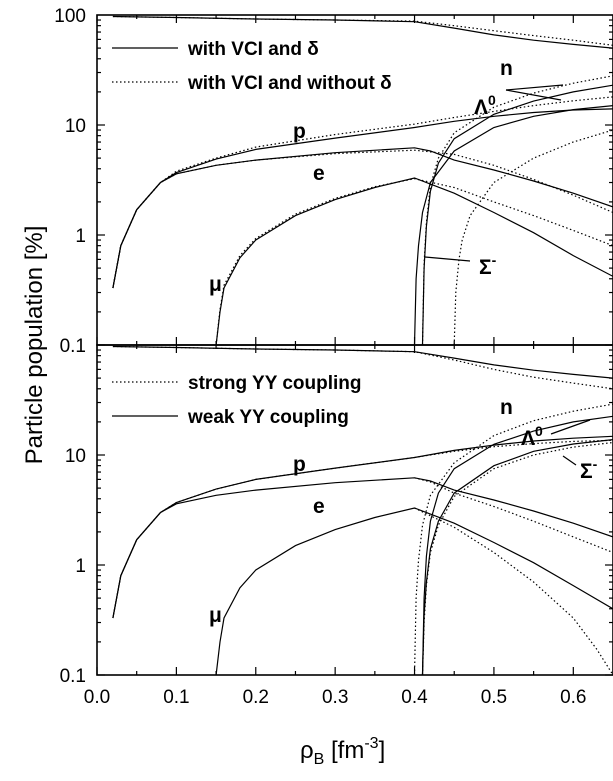  I want to click on xtick-0.5: 0.5, so click(494, 697).